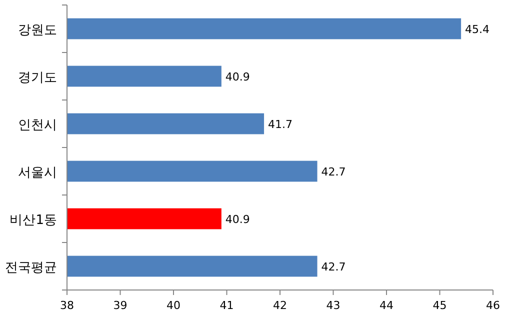 Image resolution: width=516 pixels, height=325 pixels. I want to click on x-tick-label: 43, so click(333, 305).